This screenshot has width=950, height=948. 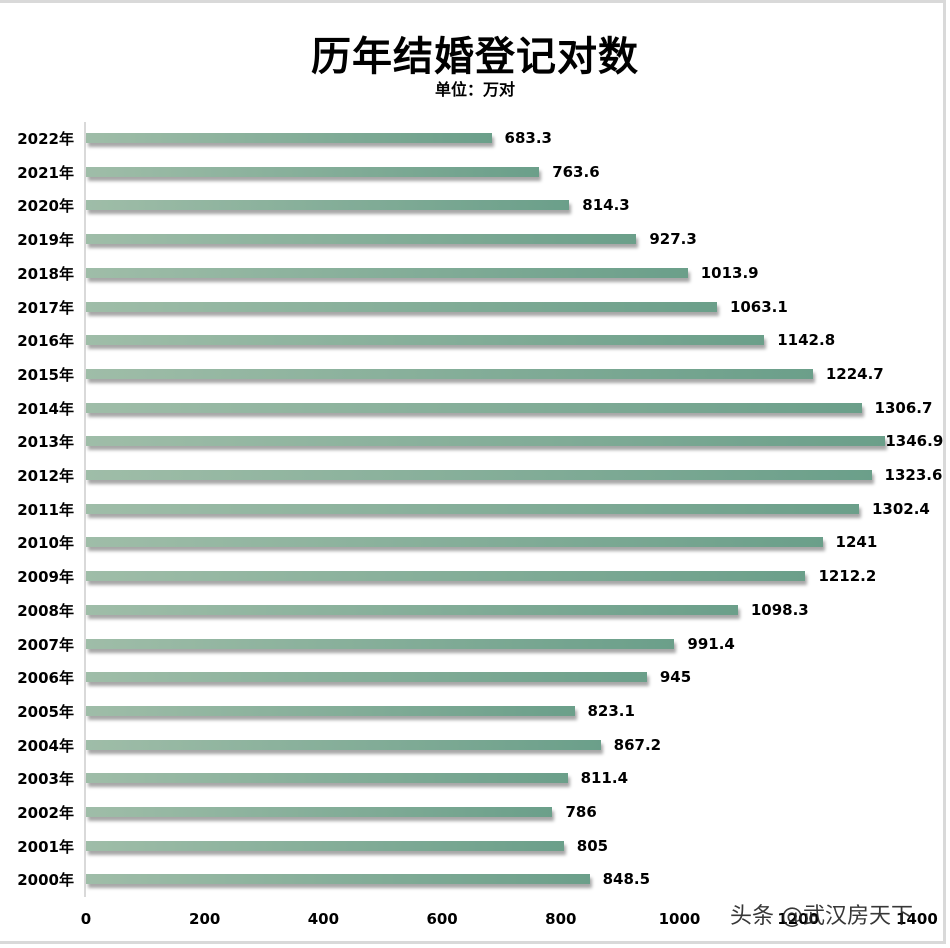 I want to click on x-tick-label: 600, so click(x=442, y=919).